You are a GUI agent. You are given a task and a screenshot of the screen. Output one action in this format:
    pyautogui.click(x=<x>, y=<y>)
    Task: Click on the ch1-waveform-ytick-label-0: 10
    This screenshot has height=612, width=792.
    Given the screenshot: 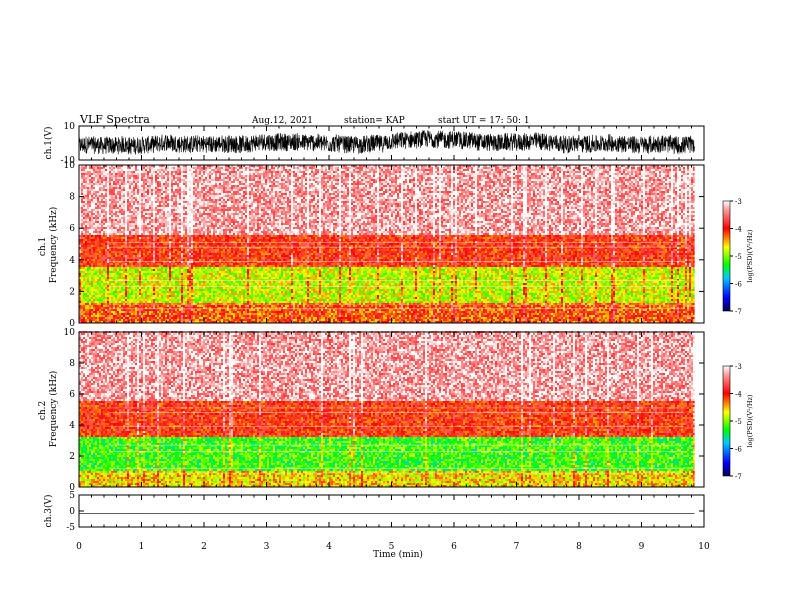 What is the action you would take?
    pyautogui.click(x=70, y=127)
    